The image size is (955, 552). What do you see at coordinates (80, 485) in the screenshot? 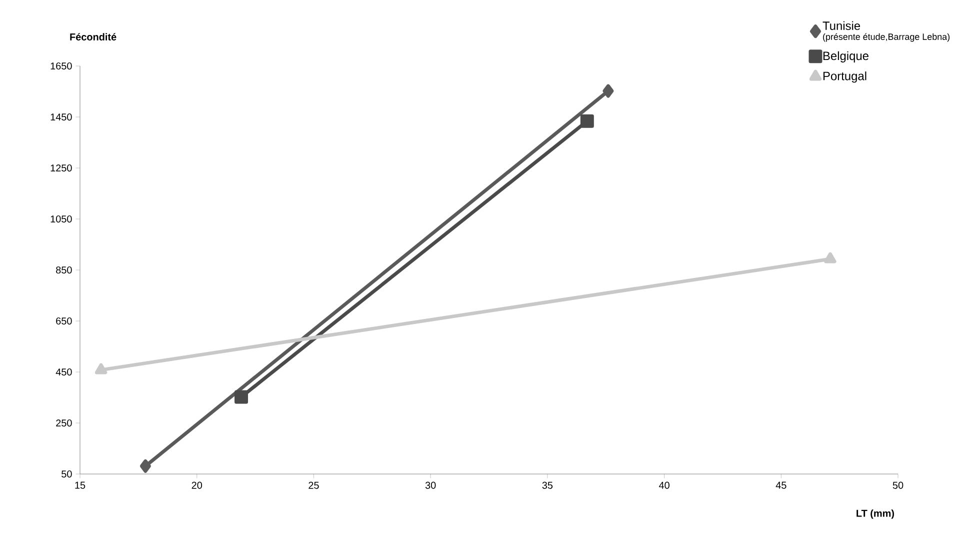
I see `x-tick-label: 15` at bounding box center [80, 485].